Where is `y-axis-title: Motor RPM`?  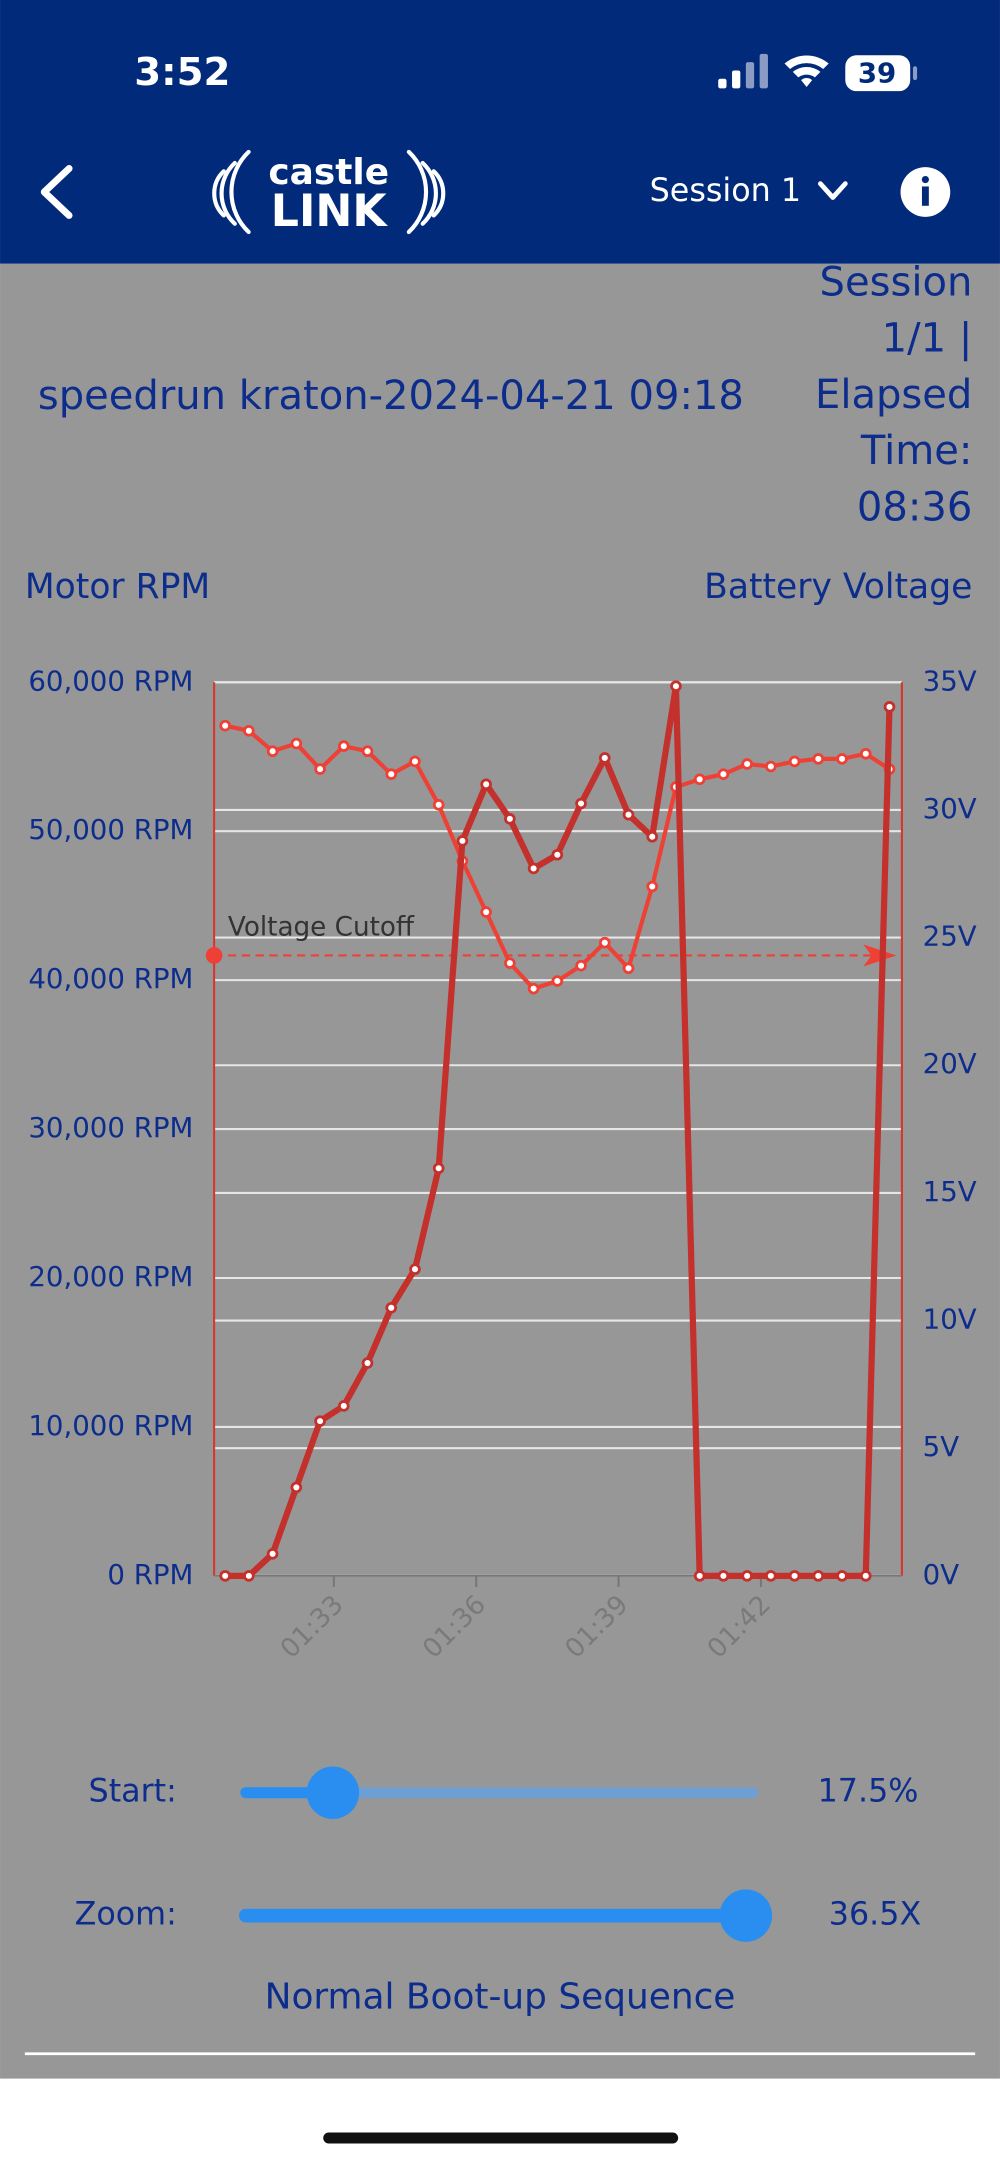 y-axis-title: Motor RPM is located at coordinates (117, 587).